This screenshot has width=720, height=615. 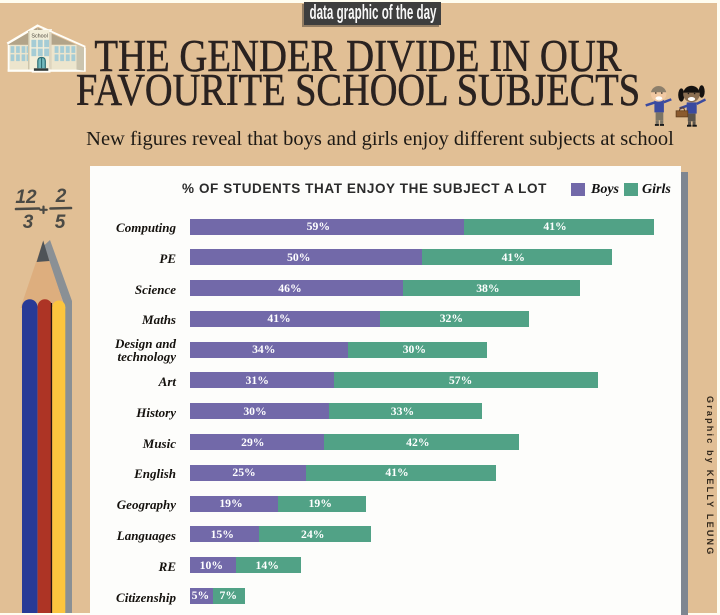 I want to click on svg-text: 2, so click(x=61, y=196).